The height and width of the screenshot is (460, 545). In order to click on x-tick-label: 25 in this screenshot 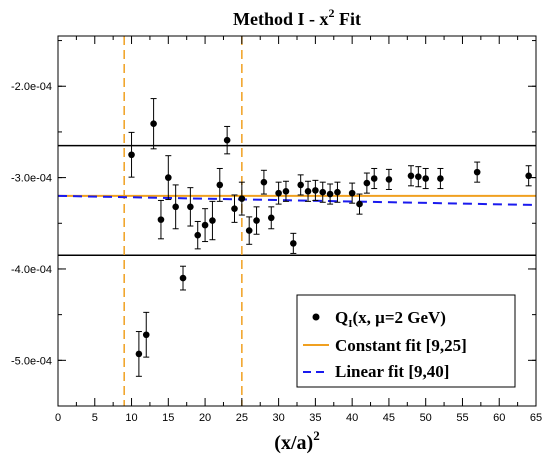, I will do `click(242, 418)`.